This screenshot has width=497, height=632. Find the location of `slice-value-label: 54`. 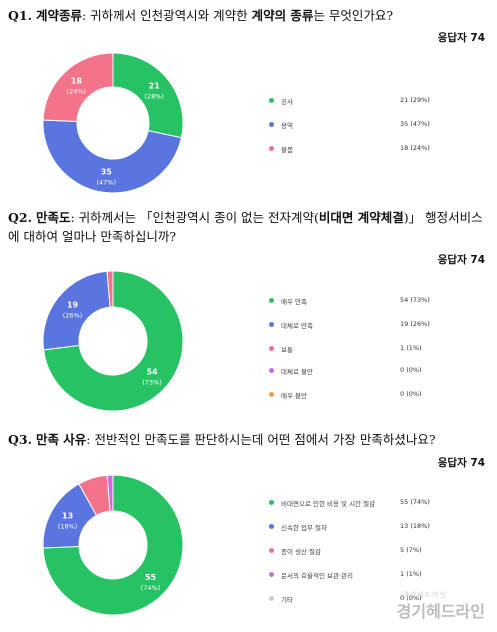

slice-value-label: 54 is located at coordinates (152, 371).